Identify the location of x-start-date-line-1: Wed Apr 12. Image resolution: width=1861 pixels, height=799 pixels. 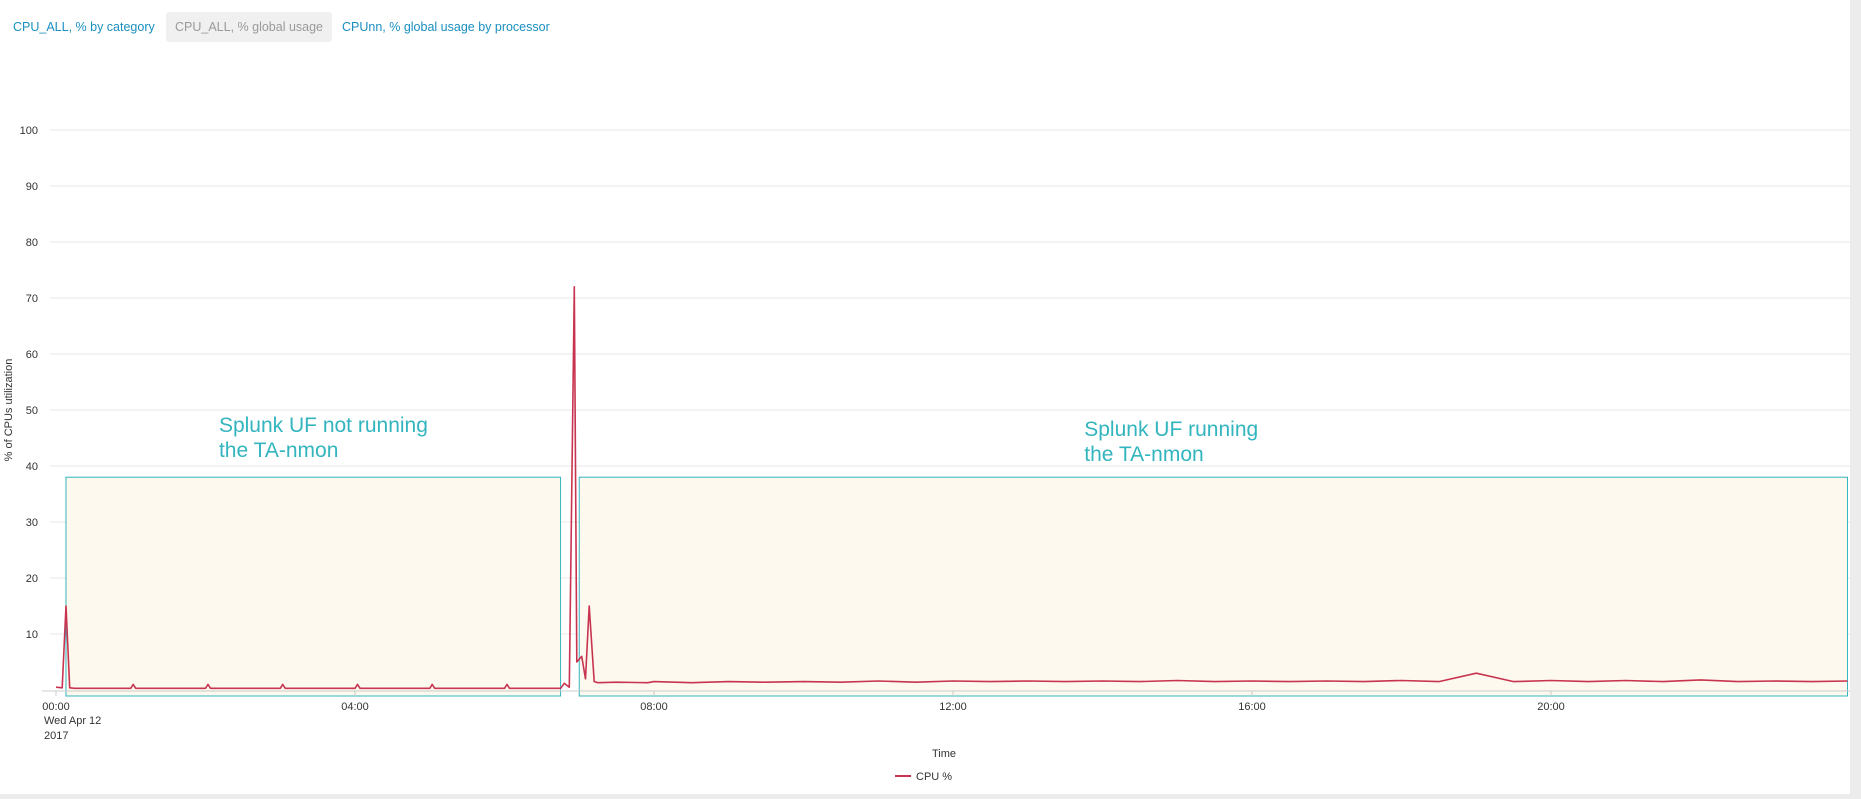
(72, 721).